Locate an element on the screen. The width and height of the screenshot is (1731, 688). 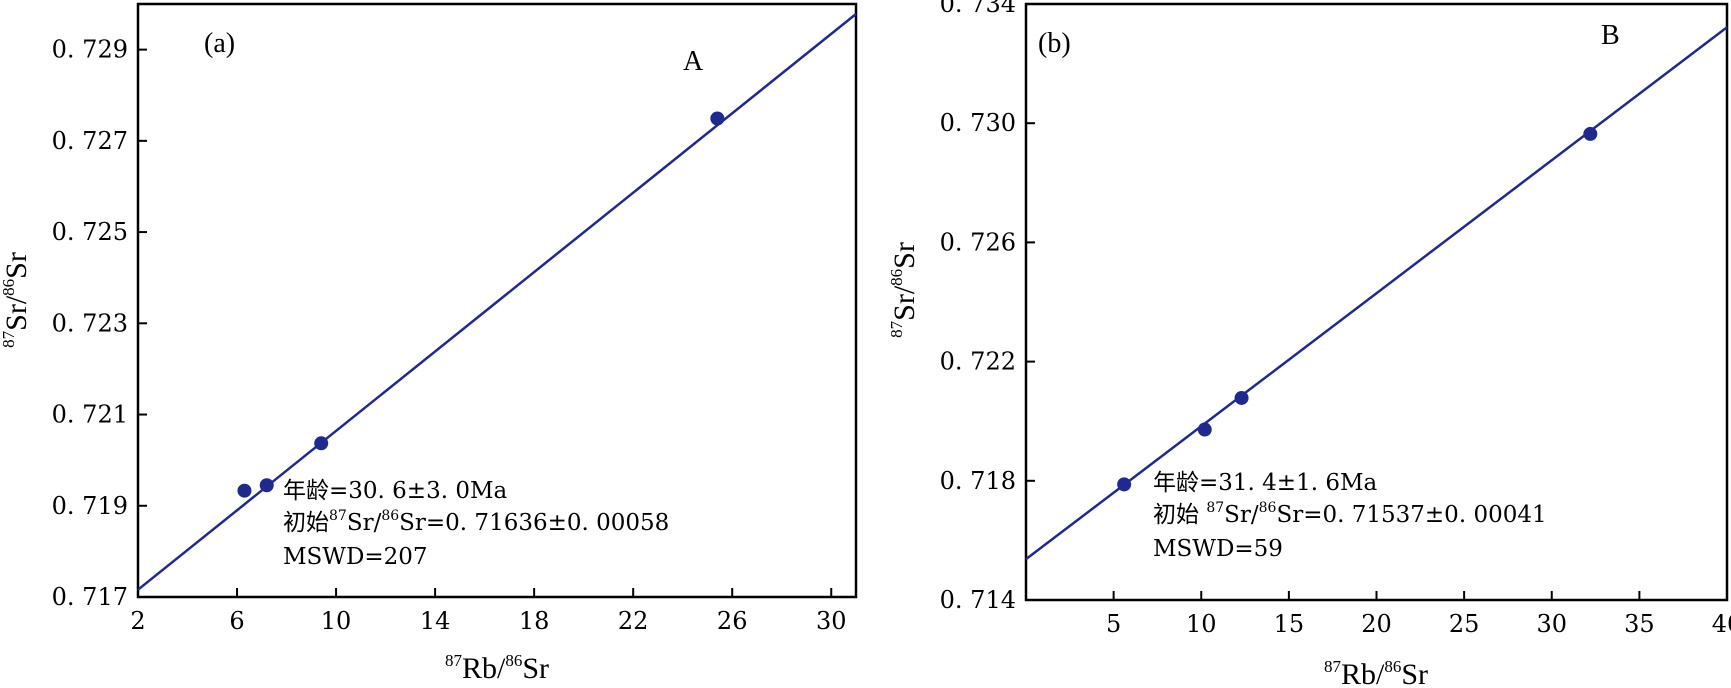
y-tick-label: 0. 717 is located at coordinates (90, 597).